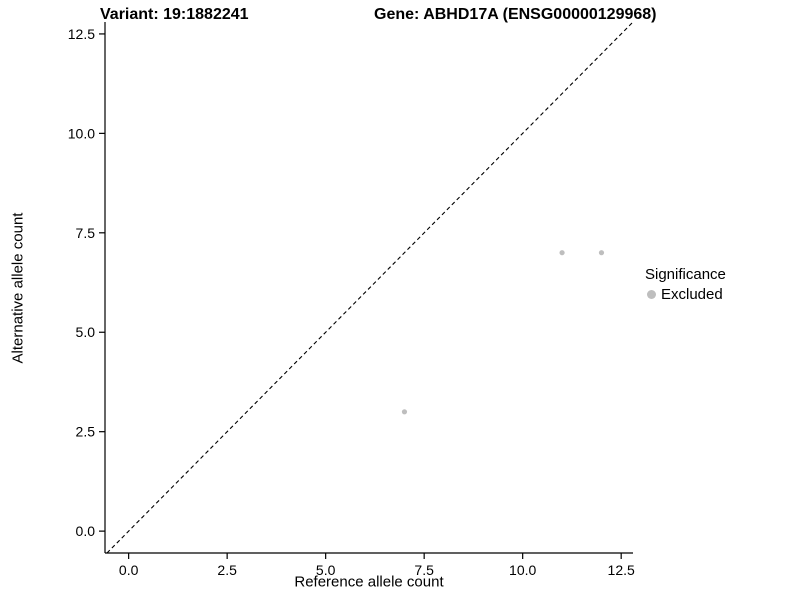 Image resolution: width=800 pixels, height=600 pixels. I want to click on x-tick-label: 5.0, so click(326, 570).